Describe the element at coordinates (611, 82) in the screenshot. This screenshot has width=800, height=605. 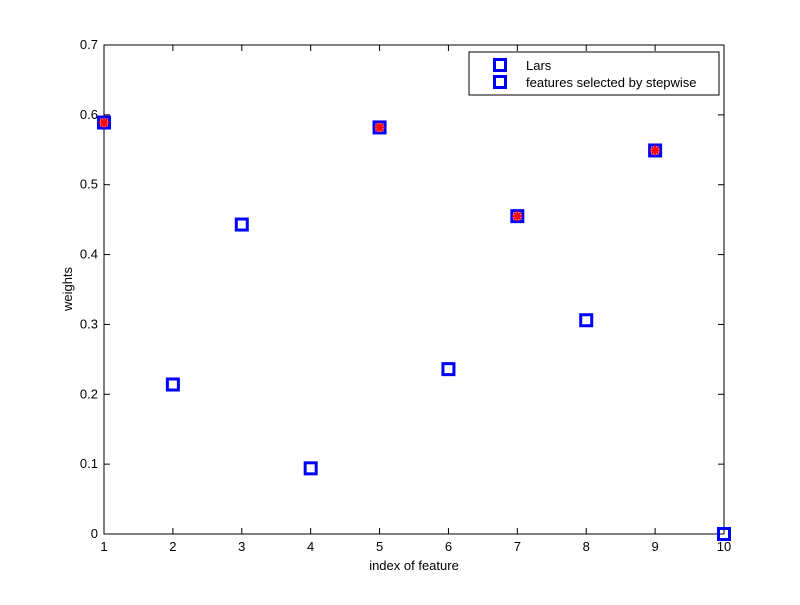
I see `legend-label: features selected by stepwise` at that location.